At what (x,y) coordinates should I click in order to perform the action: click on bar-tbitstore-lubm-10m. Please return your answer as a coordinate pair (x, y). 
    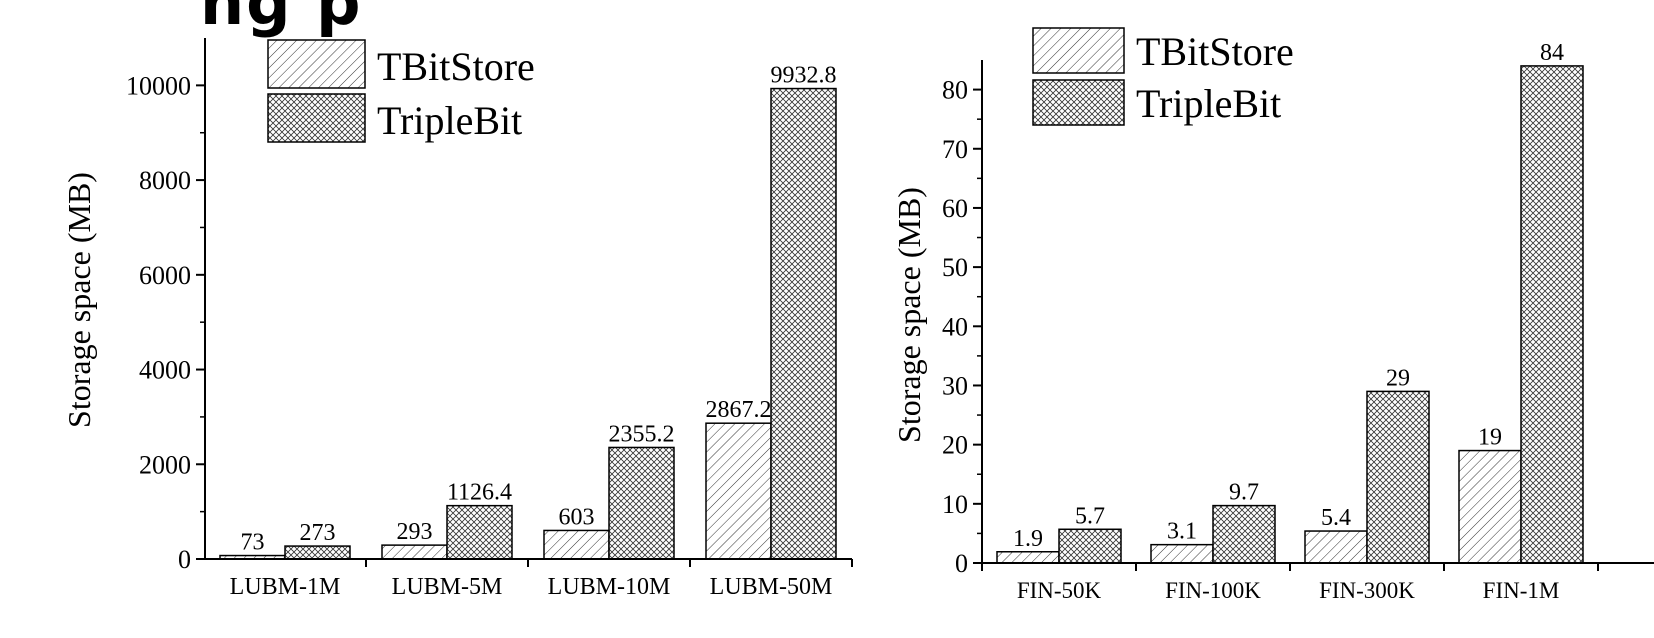
    Looking at the image, I should click on (576, 544).